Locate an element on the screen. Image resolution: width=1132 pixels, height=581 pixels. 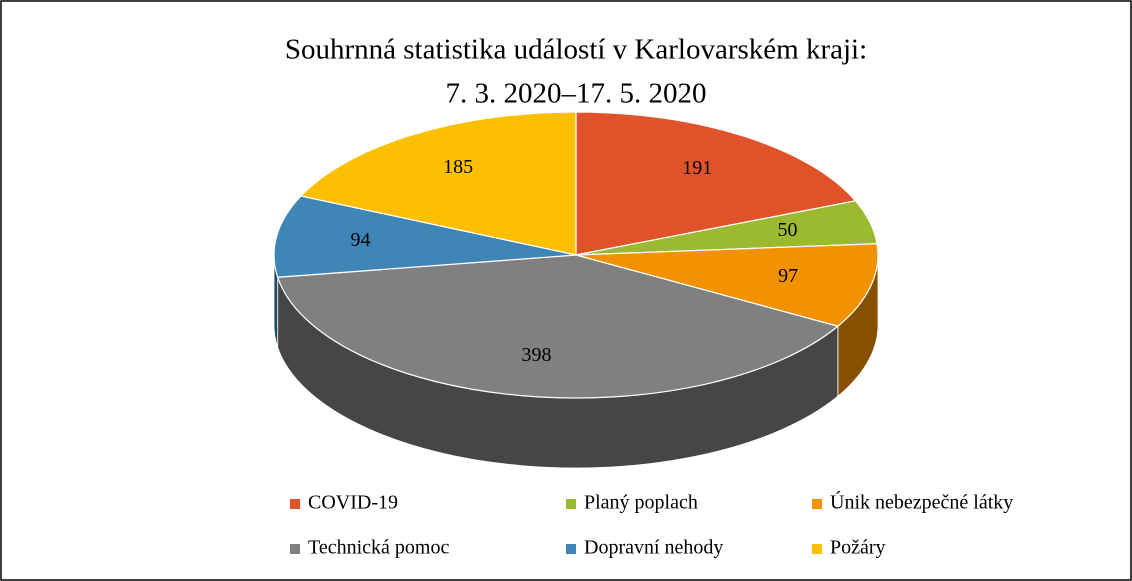
legend-label: COVID-19 is located at coordinates (353, 503).